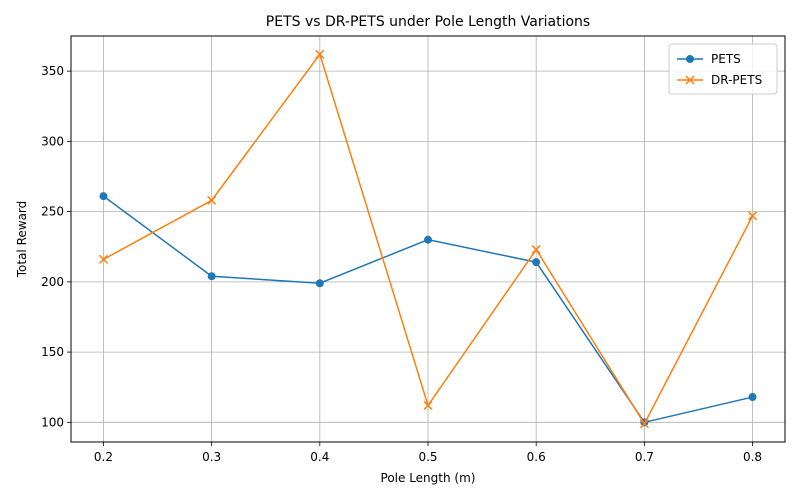  I want to click on x-tick-label: 0.5, so click(427, 457).